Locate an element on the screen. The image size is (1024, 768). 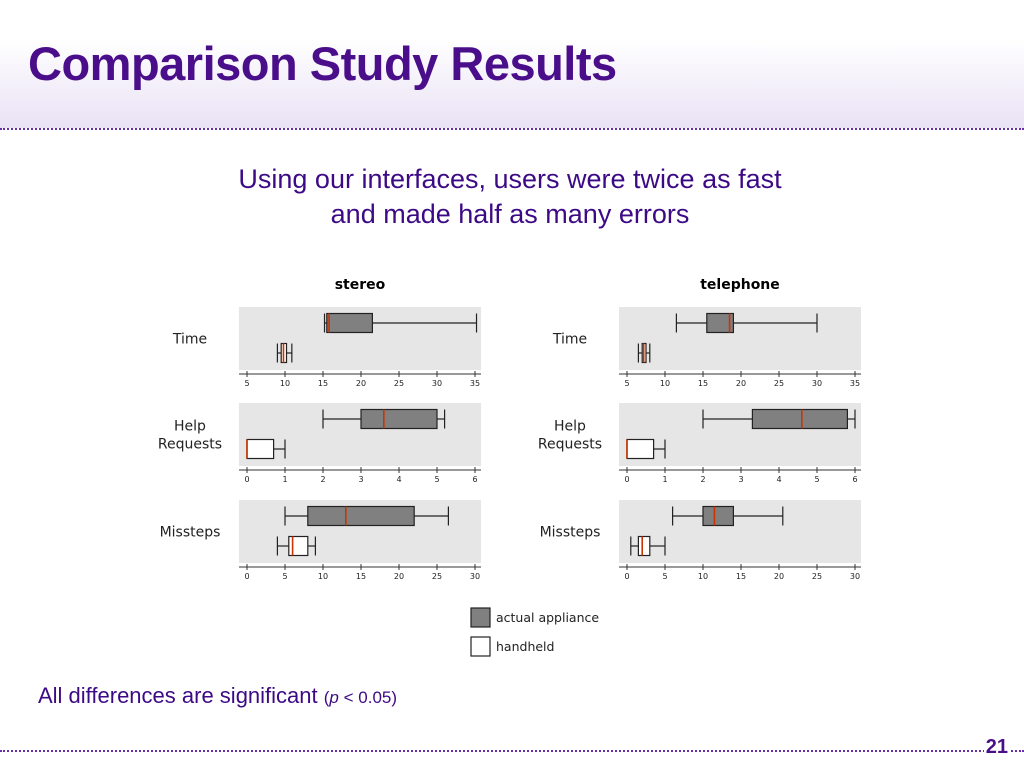
legend-label: handheld is located at coordinates (525, 646).